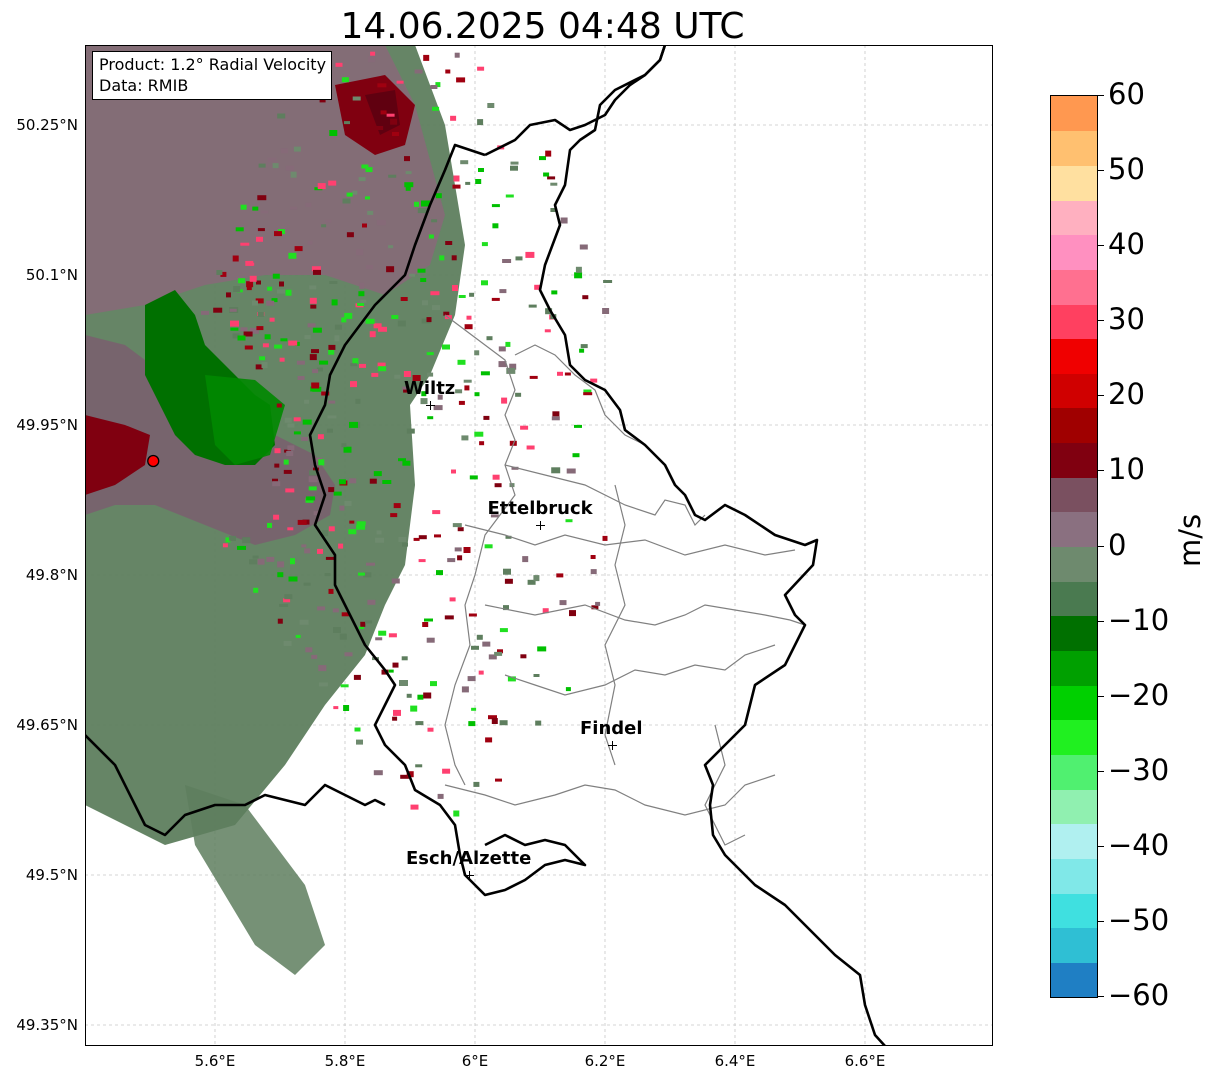 The height and width of the screenshot is (1081, 1207). What do you see at coordinates (735, 1061) in the screenshot?
I see `x-tick-label: 6.4°E` at bounding box center [735, 1061].